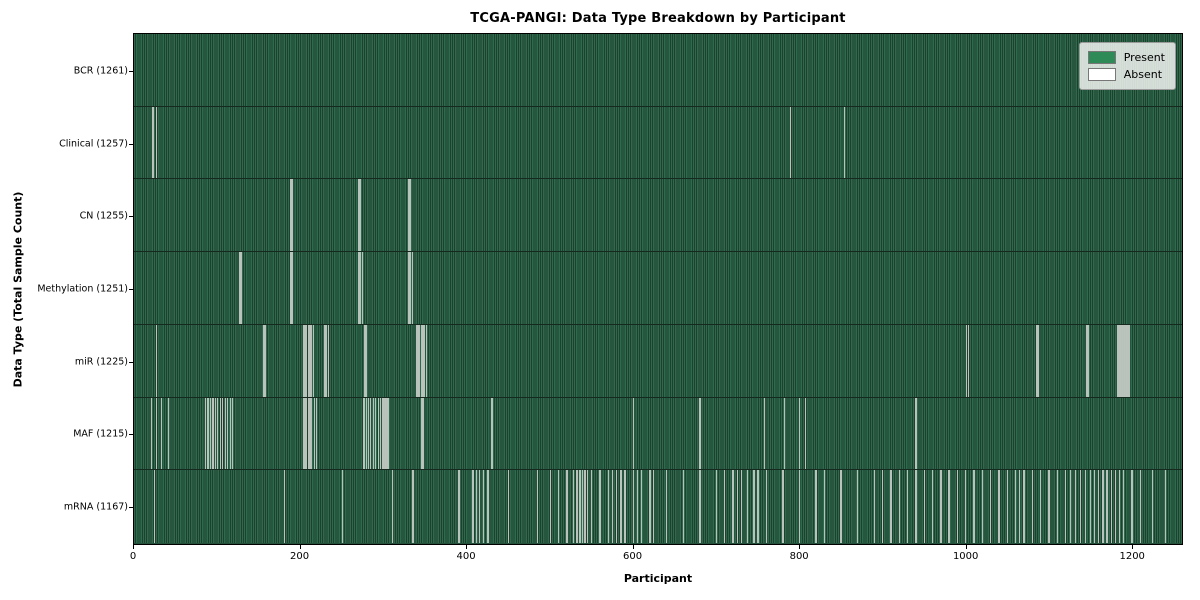 The image size is (1200, 600). I want to click on x-tick-label-800: 800, so click(799, 556).